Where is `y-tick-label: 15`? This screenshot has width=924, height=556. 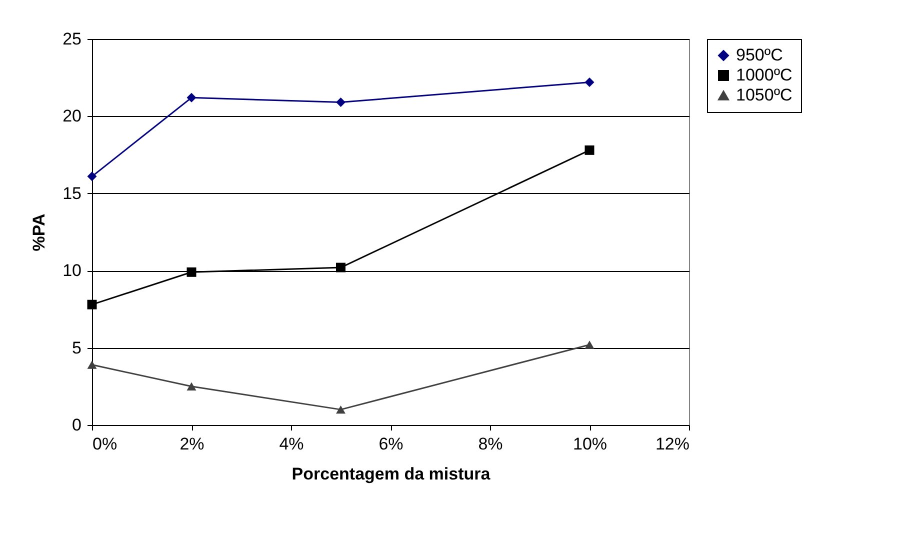 y-tick-label: 15 is located at coordinates (72, 193).